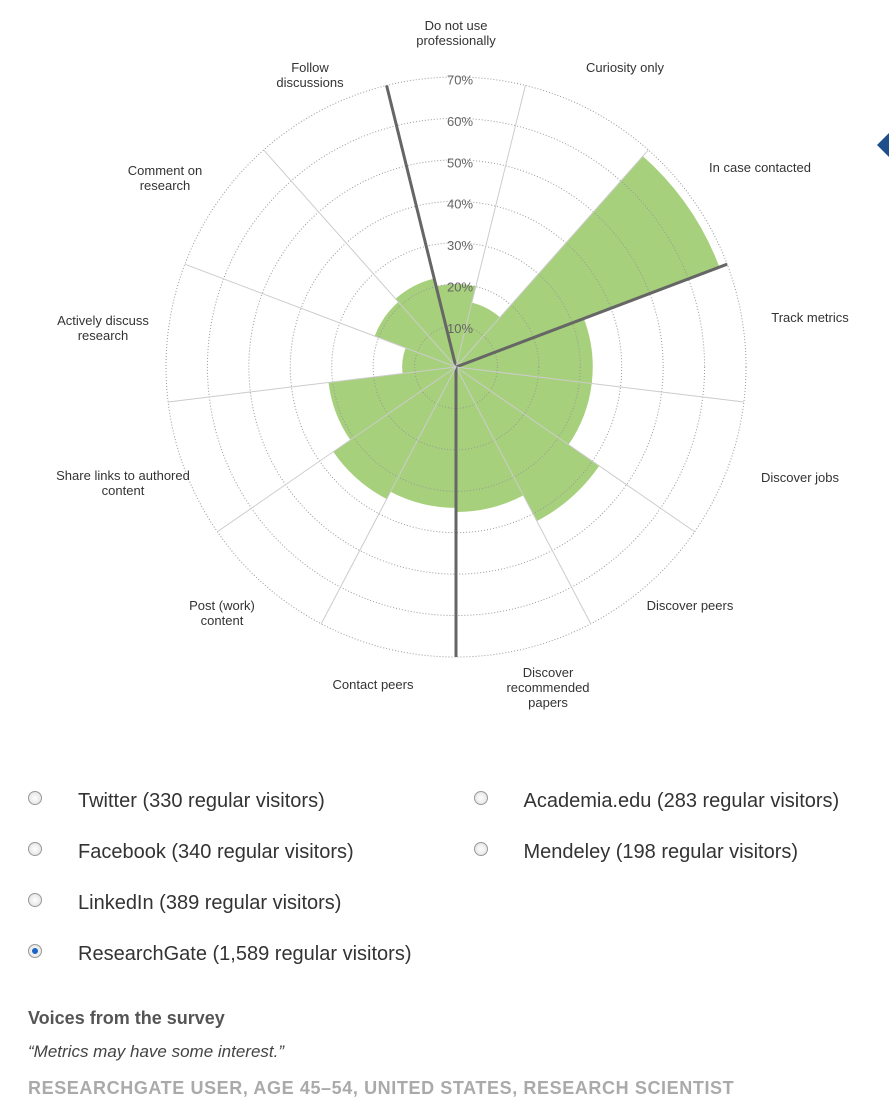 This screenshot has height=1120, width=889. What do you see at coordinates (661, 852) in the screenshot?
I see `option-label: Mendeley (198 regular visitors)` at bounding box center [661, 852].